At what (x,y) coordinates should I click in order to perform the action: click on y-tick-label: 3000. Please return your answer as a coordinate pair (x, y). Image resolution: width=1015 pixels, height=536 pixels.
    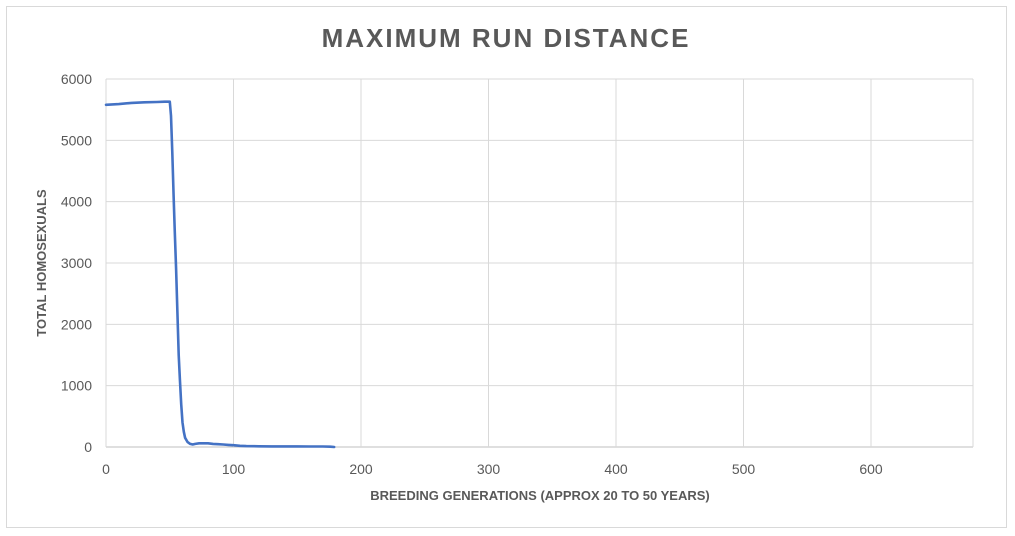
    Looking at the image, I should click on (76, 263).